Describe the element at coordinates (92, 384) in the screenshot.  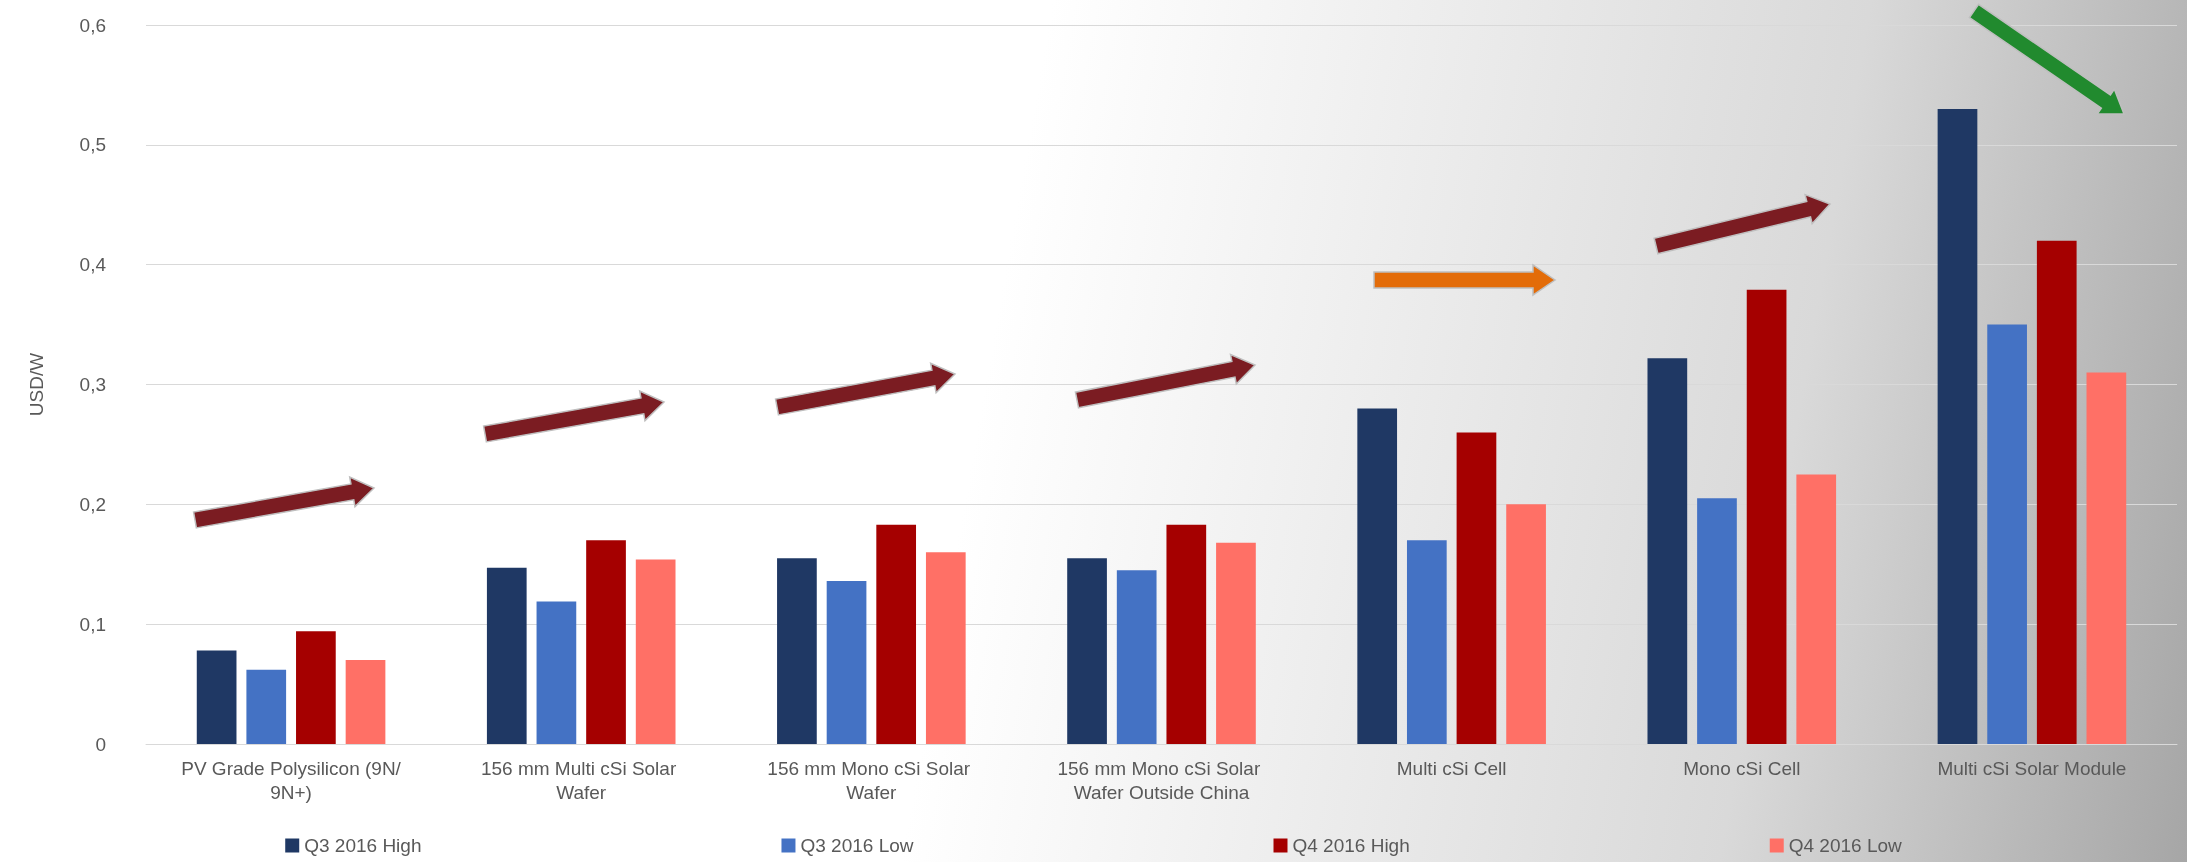
I see `y-tick-label: 0,3` at that location.